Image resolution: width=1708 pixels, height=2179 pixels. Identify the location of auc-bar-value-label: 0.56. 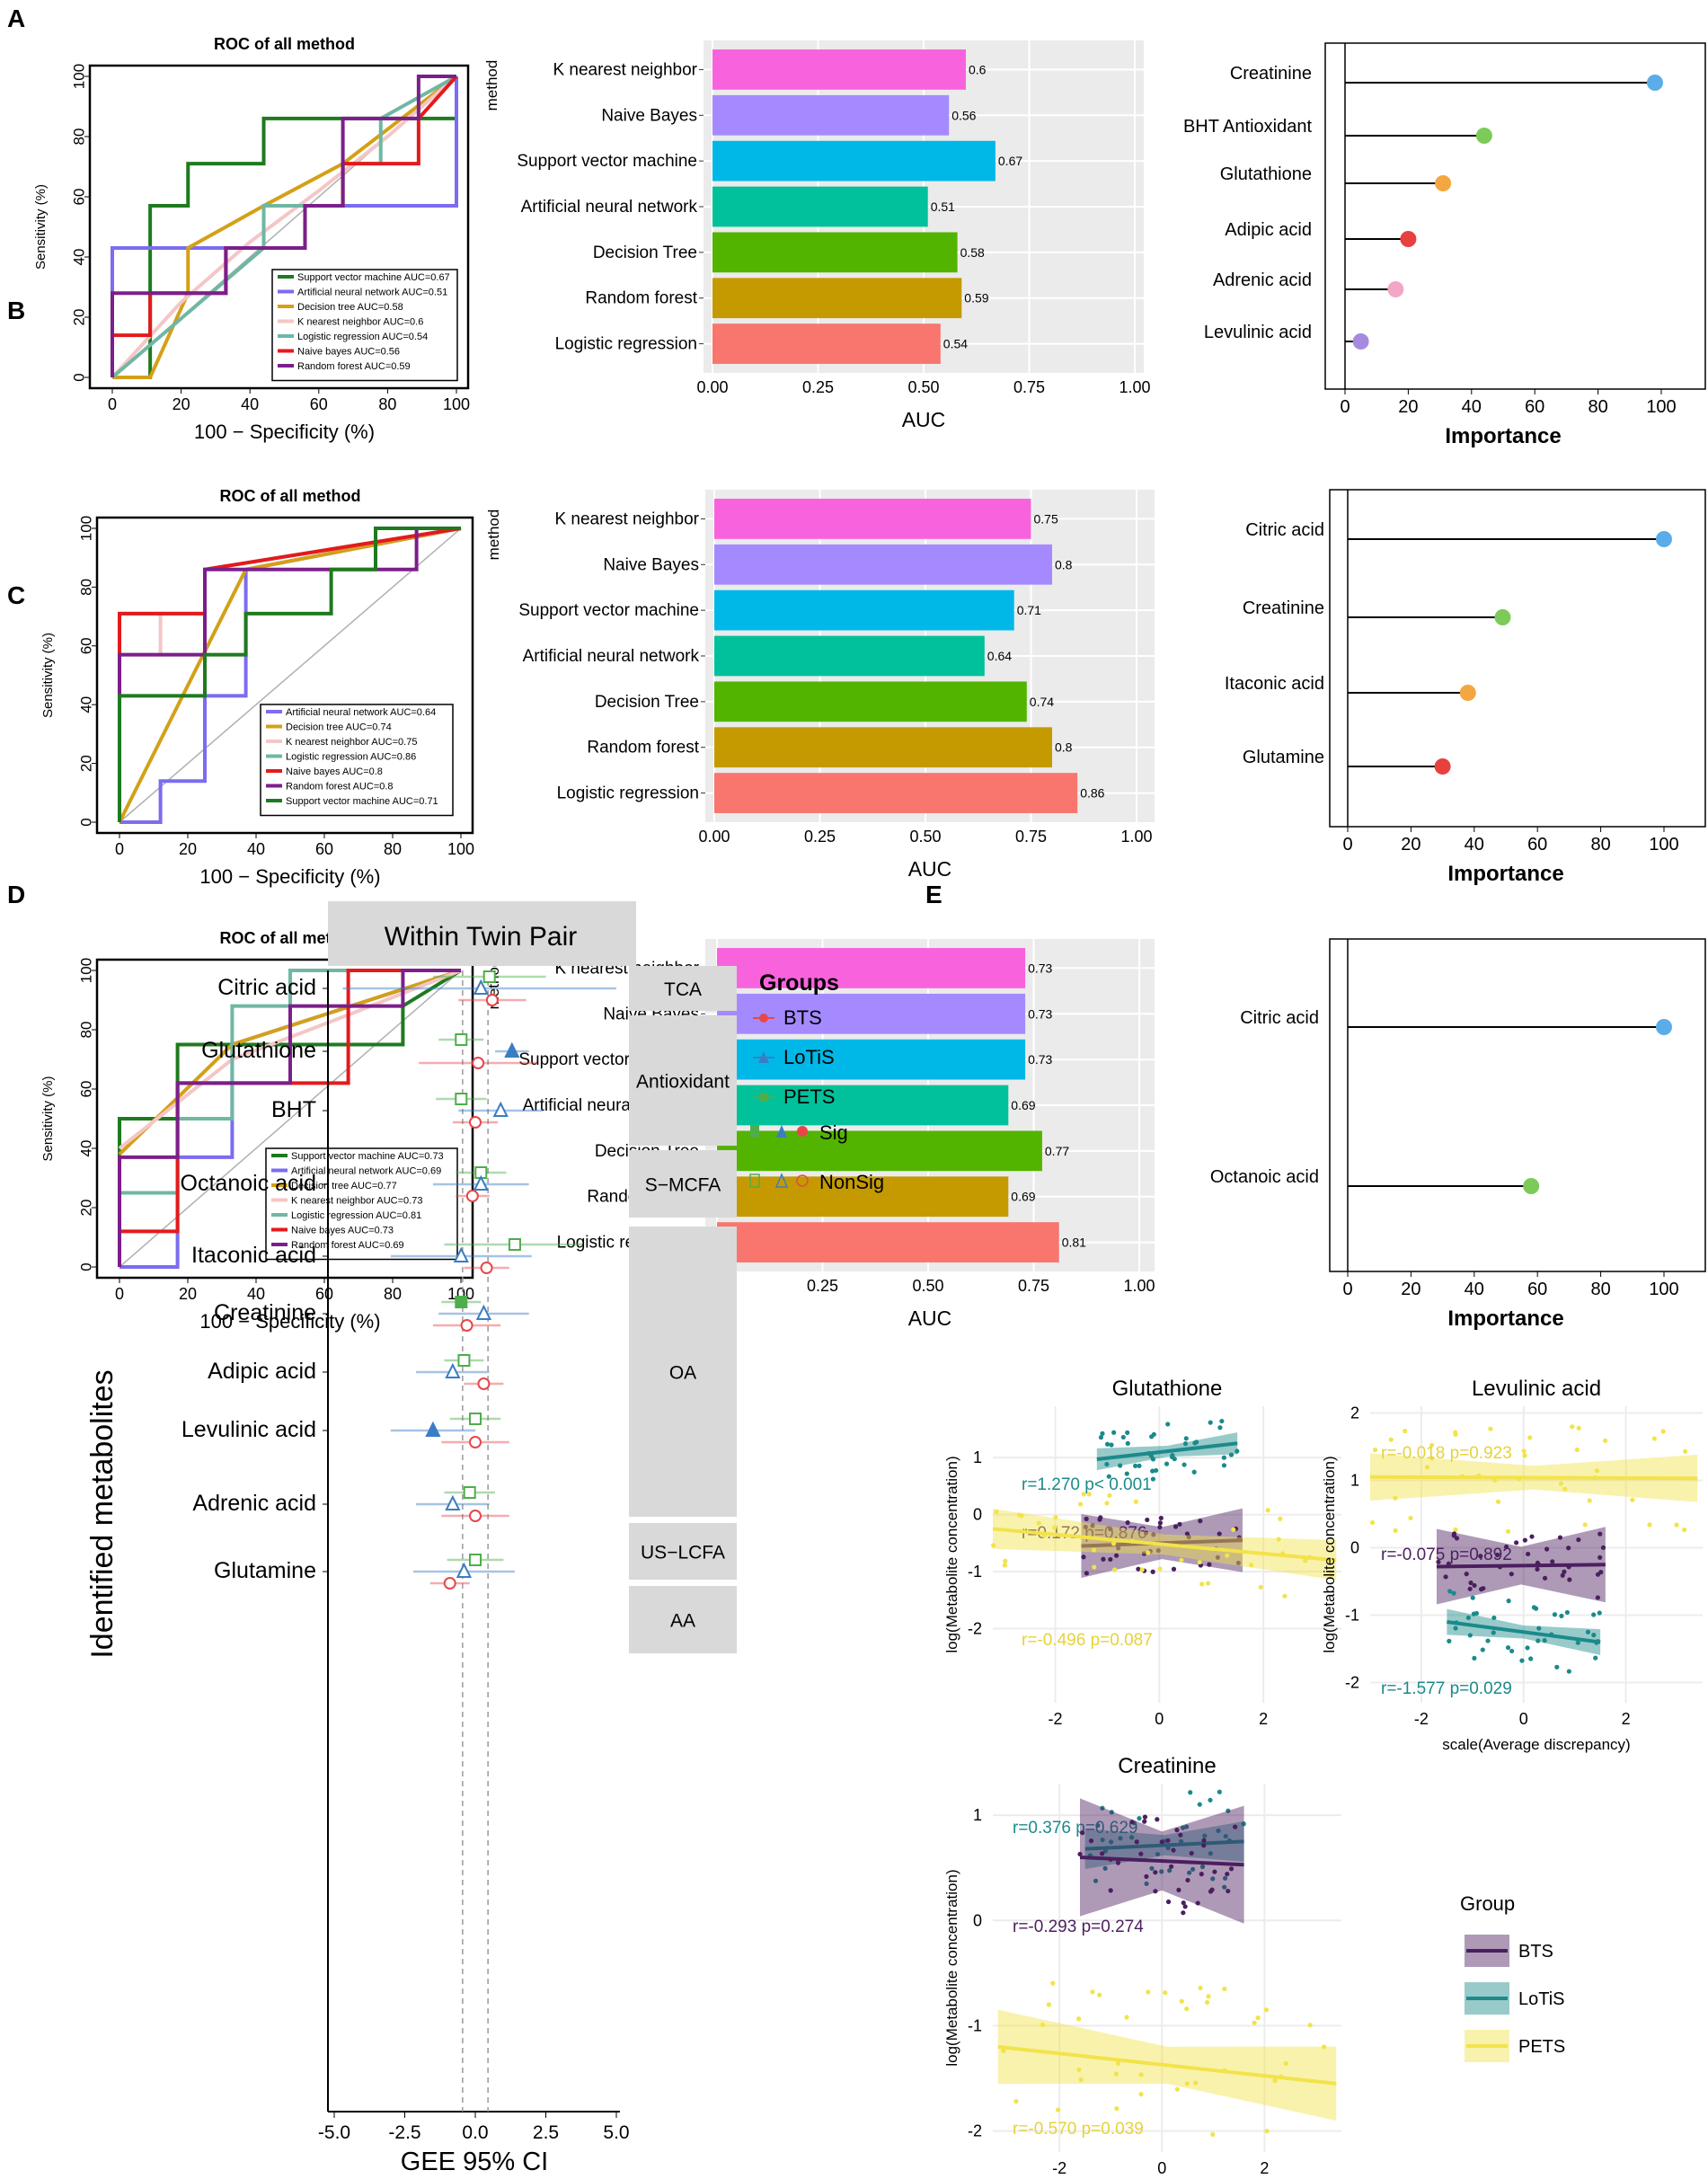
(963, 115).